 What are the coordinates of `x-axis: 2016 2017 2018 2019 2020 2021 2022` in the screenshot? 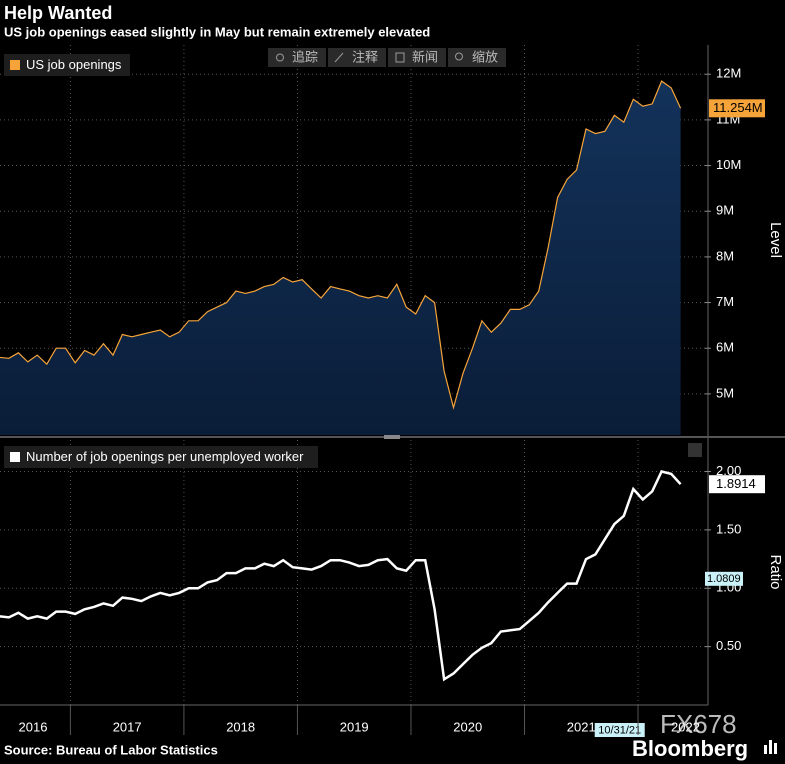 It's located at (359, 720).